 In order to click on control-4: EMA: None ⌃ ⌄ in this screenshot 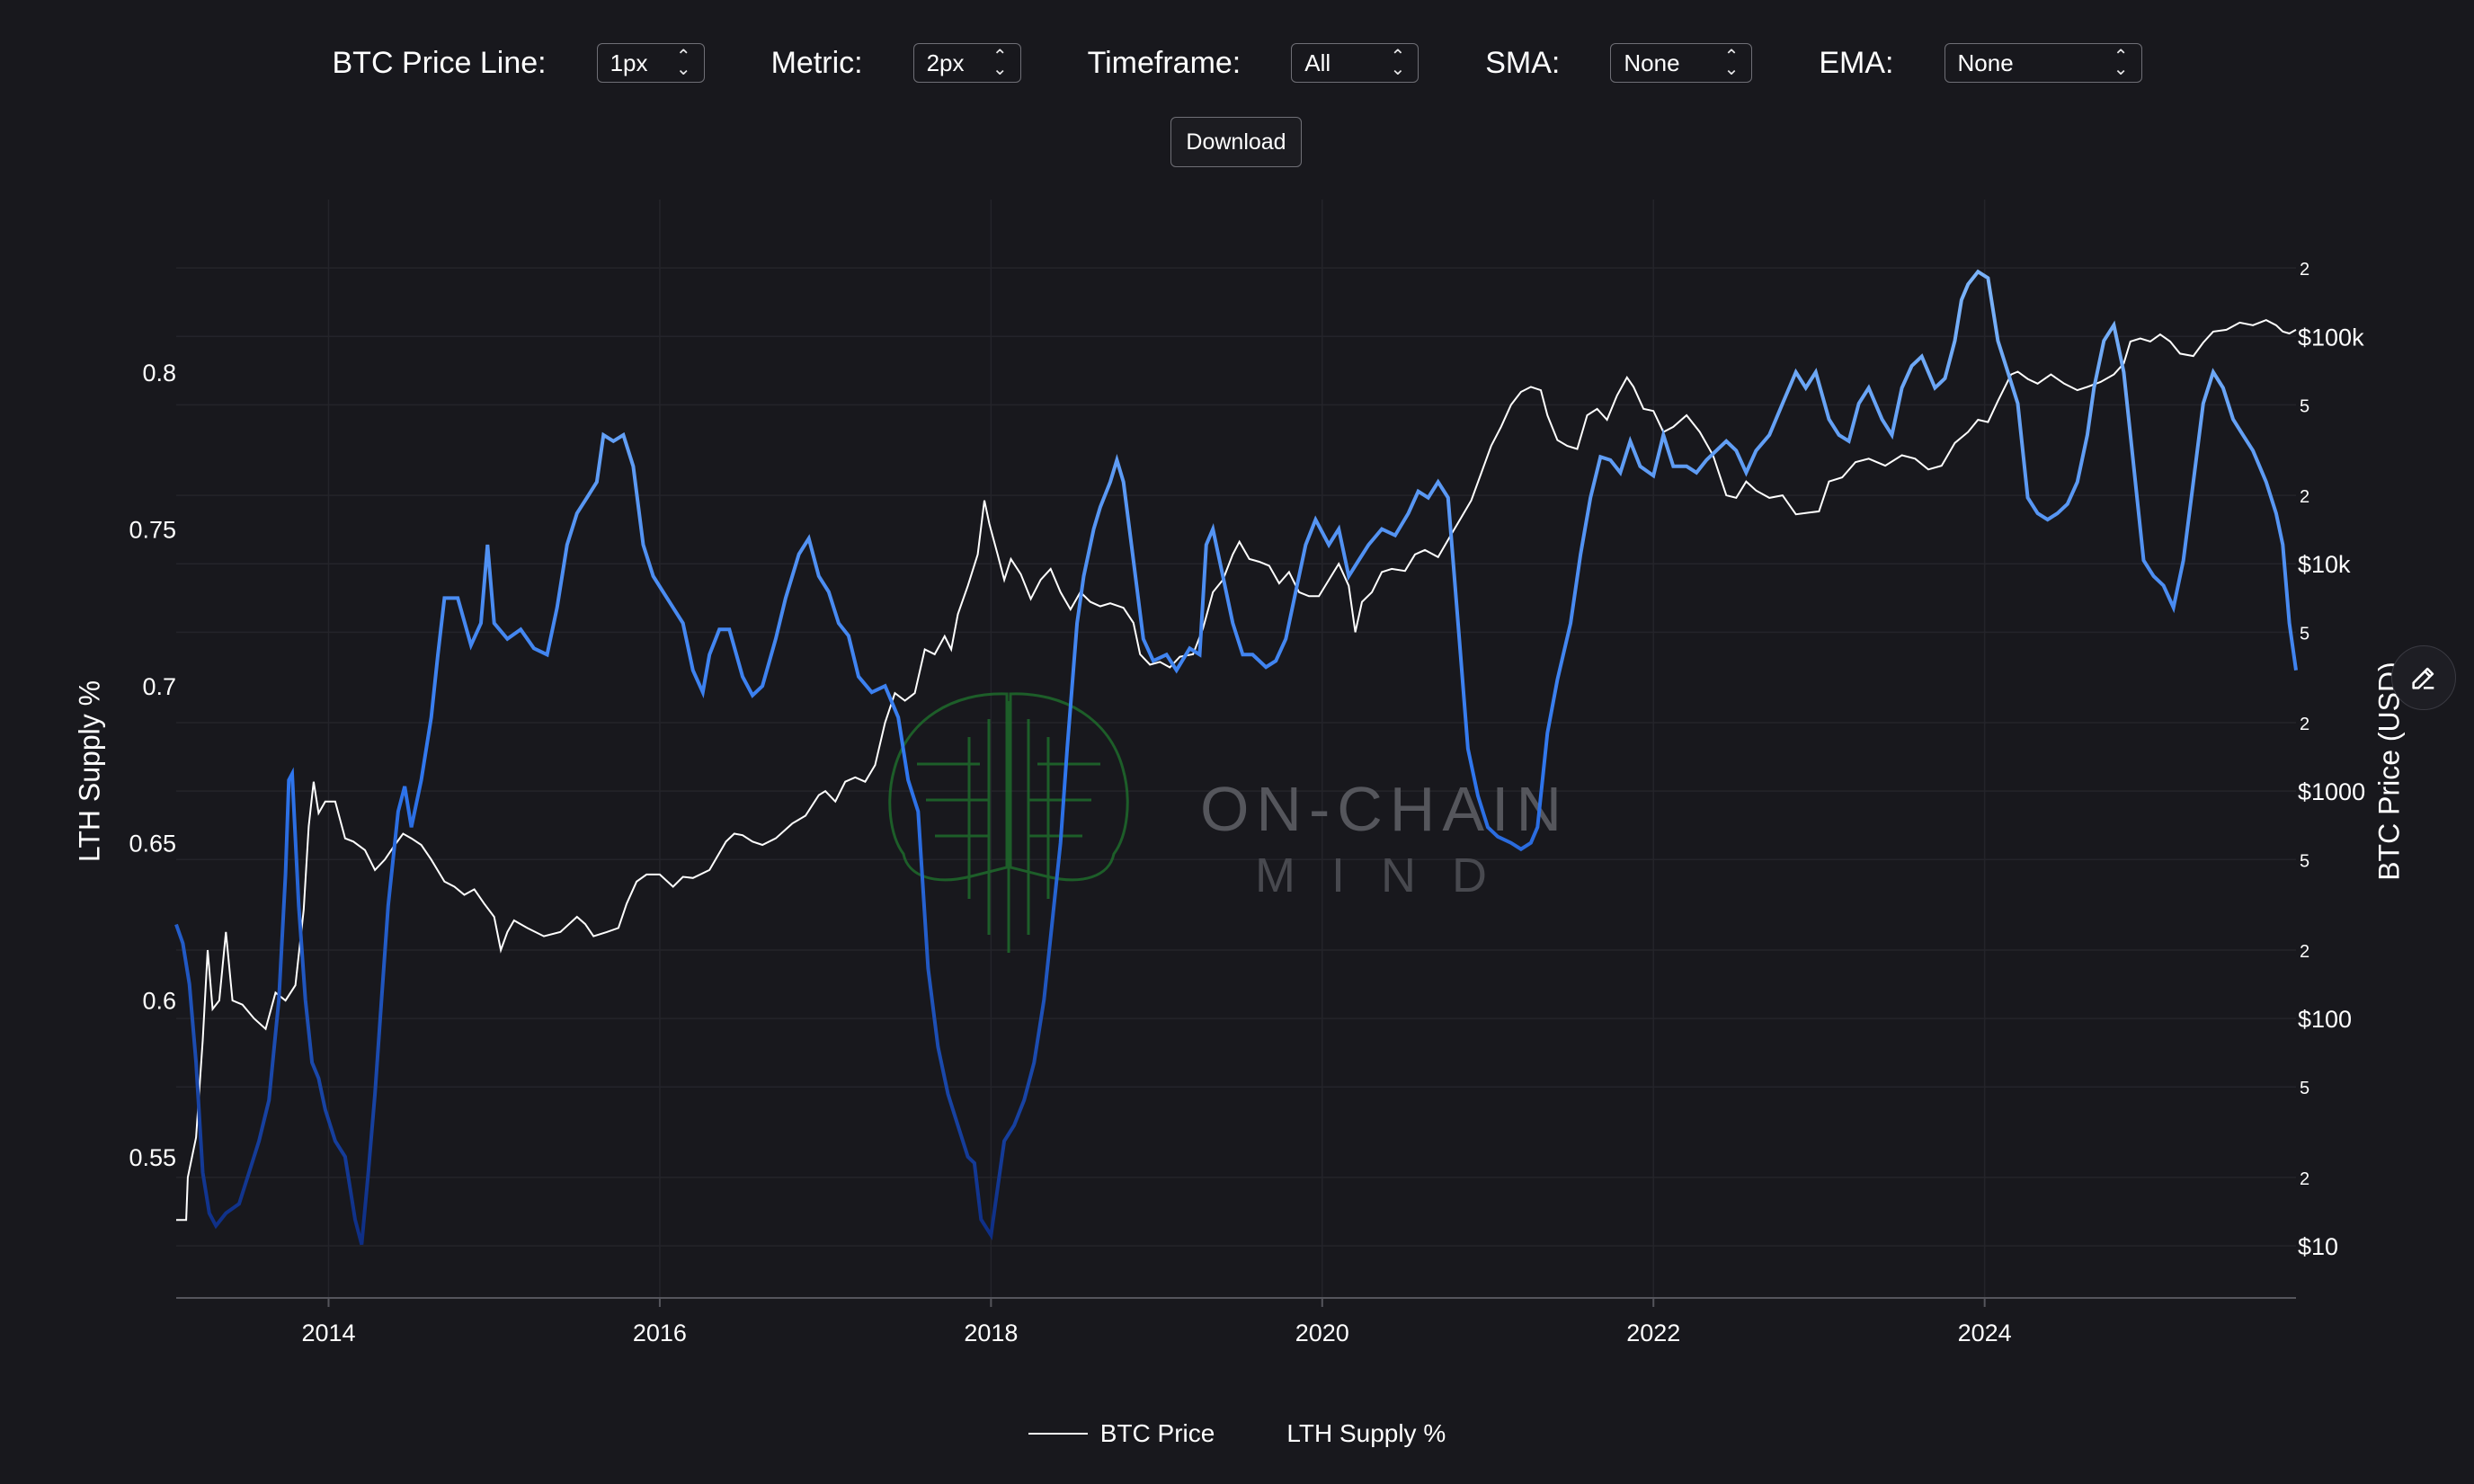, I will do `click(1981, 63)`.